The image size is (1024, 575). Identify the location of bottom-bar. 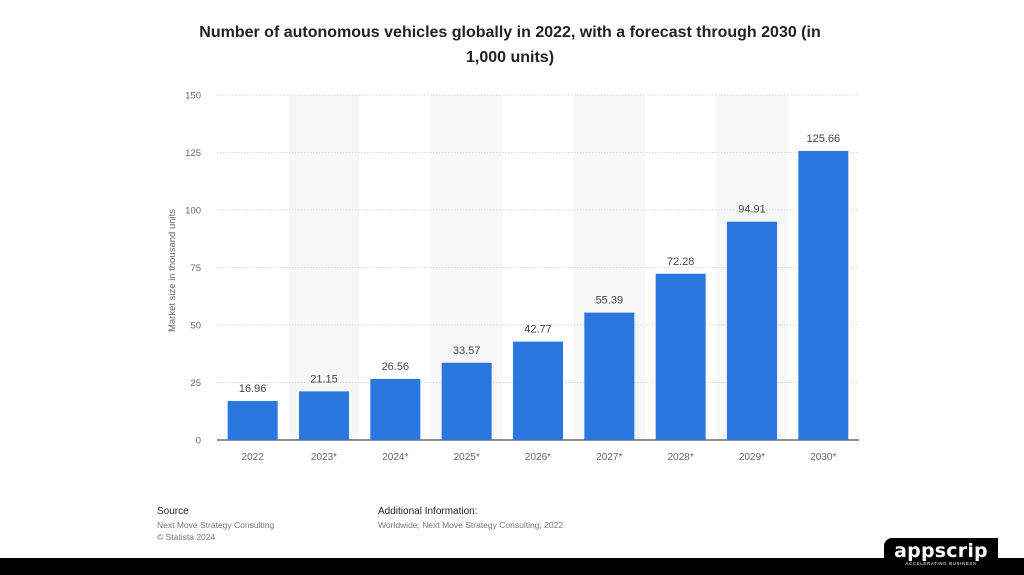
(512, 566).